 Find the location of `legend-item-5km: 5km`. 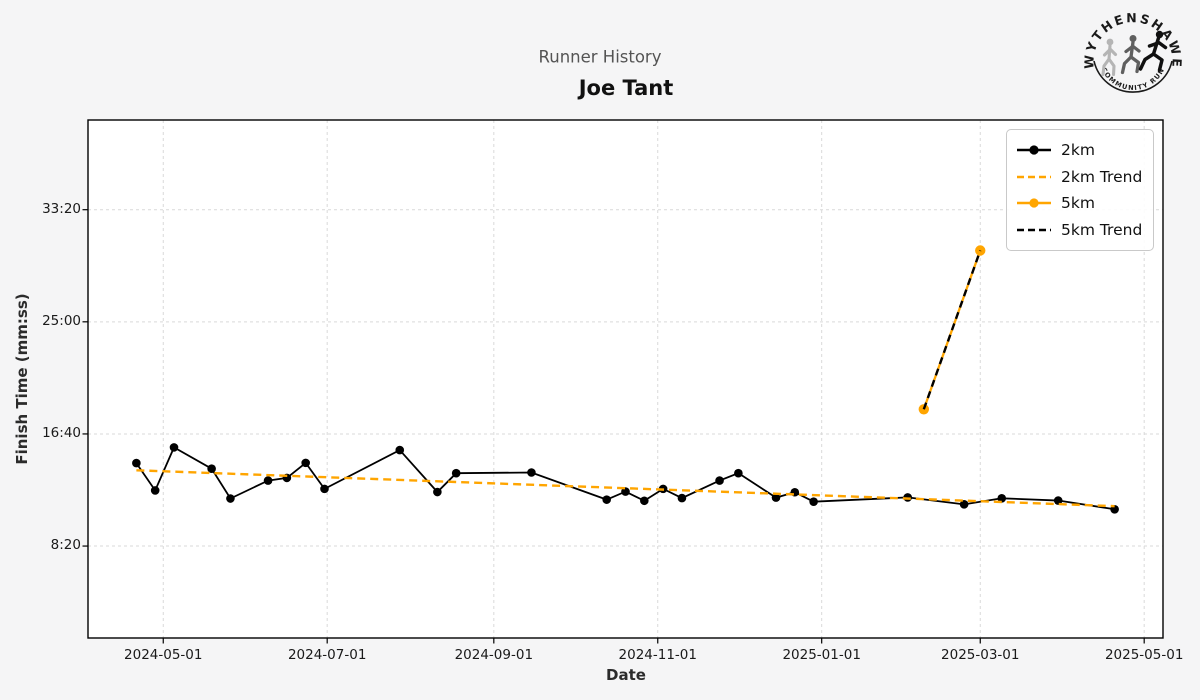

legend-item-5km: 5km is located at coordinates (1080, 203).